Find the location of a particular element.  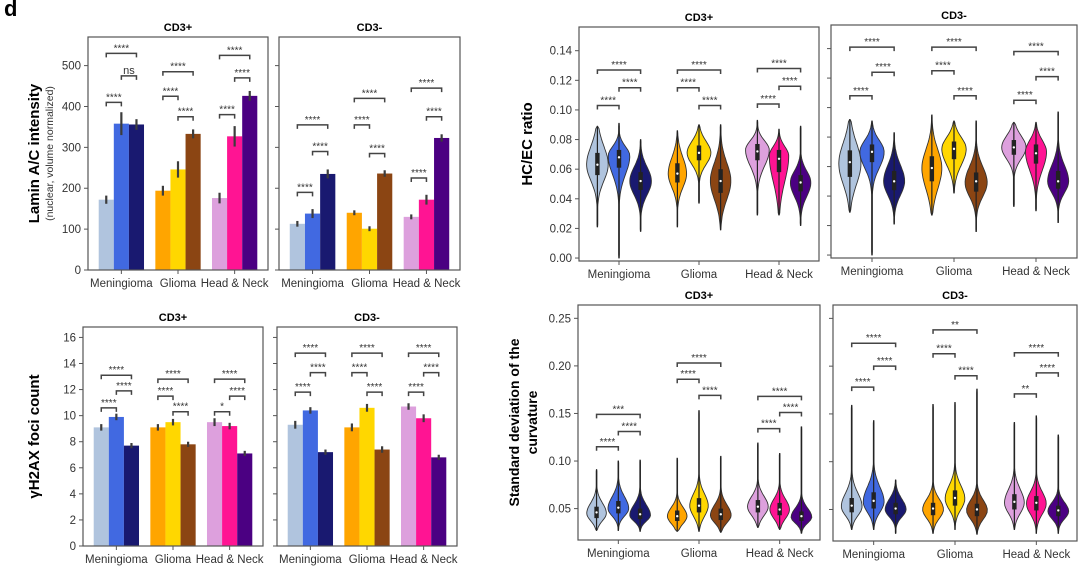

y-tick-label: 14 is located at coordinates (69, 365).